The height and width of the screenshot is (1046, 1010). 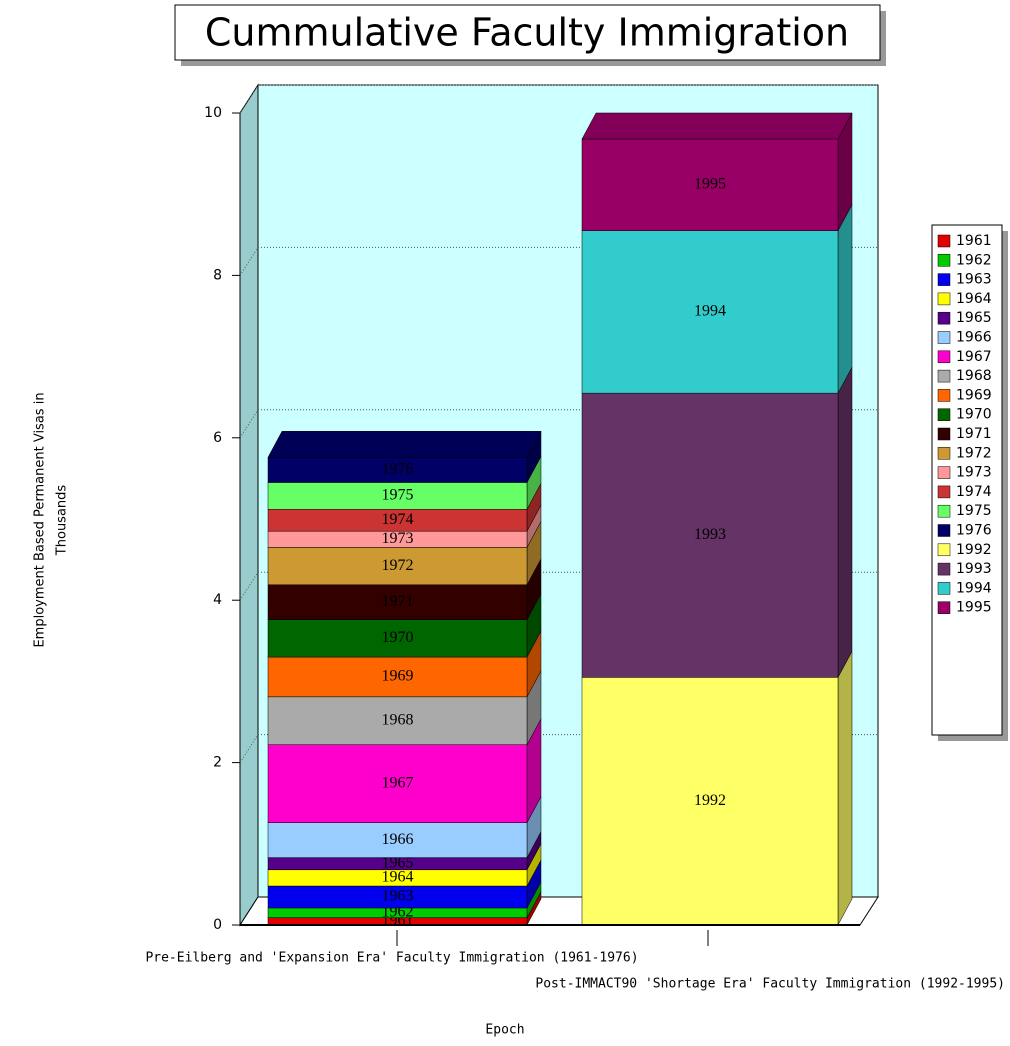 I want to click on y-tick-label: 8, so click(x=217, y=275).